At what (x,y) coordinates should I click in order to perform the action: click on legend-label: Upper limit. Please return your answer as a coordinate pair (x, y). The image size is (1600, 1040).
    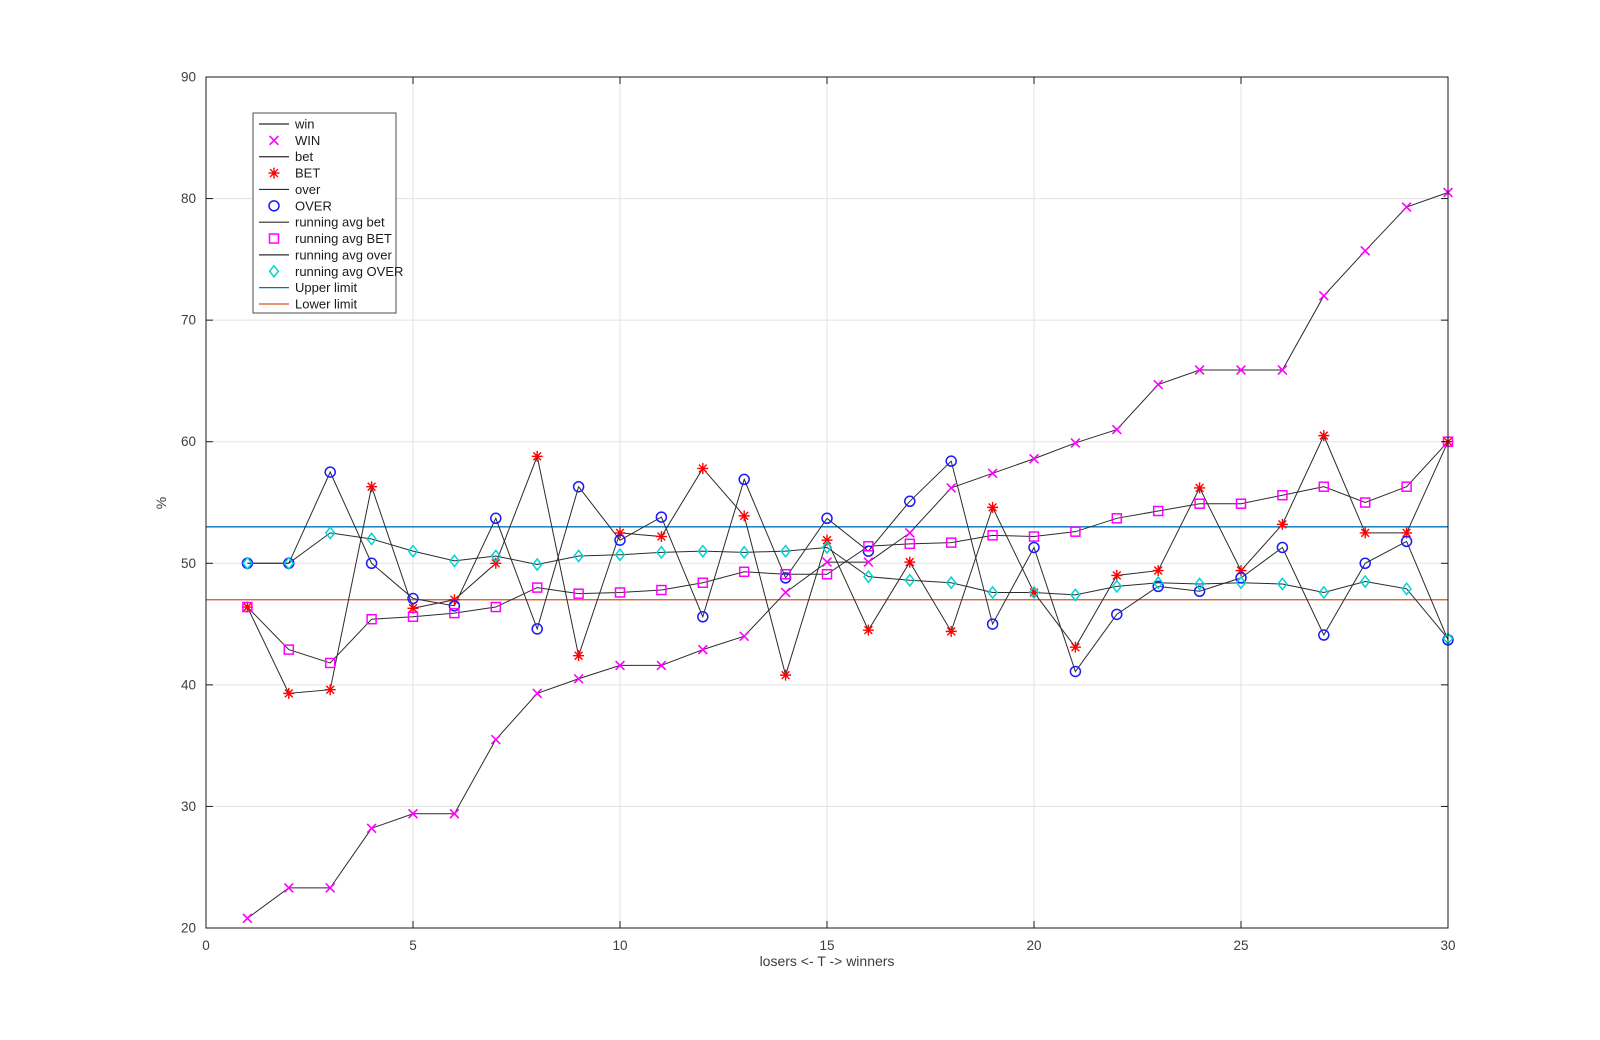
    Looking at the image, I should click on (326, 287).